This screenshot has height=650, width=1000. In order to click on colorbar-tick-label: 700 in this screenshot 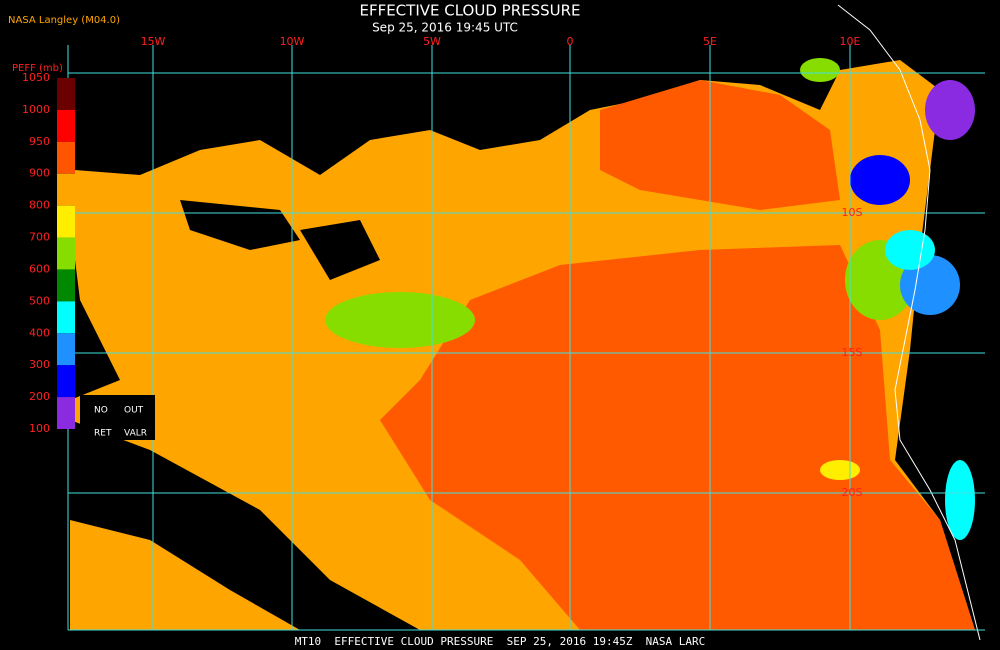, I will do `click(39, 237)`.